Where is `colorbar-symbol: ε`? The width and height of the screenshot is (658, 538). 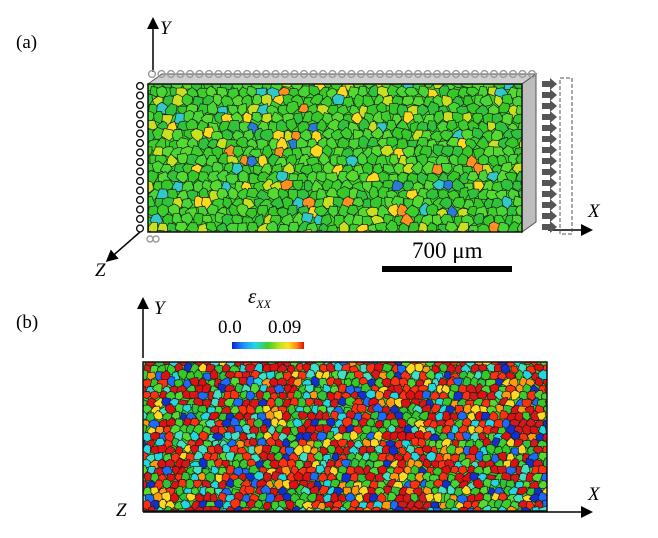
colorbar-symbol: ε is located at coordinates (252, 296).